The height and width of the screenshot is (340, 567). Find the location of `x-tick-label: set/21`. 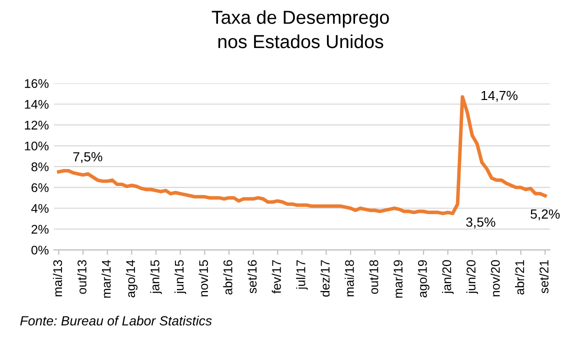

x-tick-label: set/21 is located at coordinates (543, 277).